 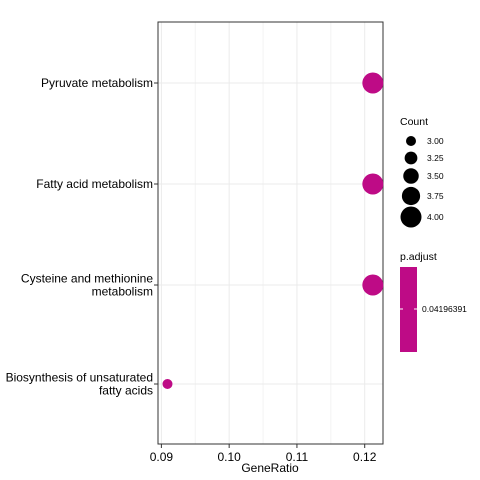 I want to click on x-axis: 0.09 0.10 0.11 0.12, so click(x=263, y=454).